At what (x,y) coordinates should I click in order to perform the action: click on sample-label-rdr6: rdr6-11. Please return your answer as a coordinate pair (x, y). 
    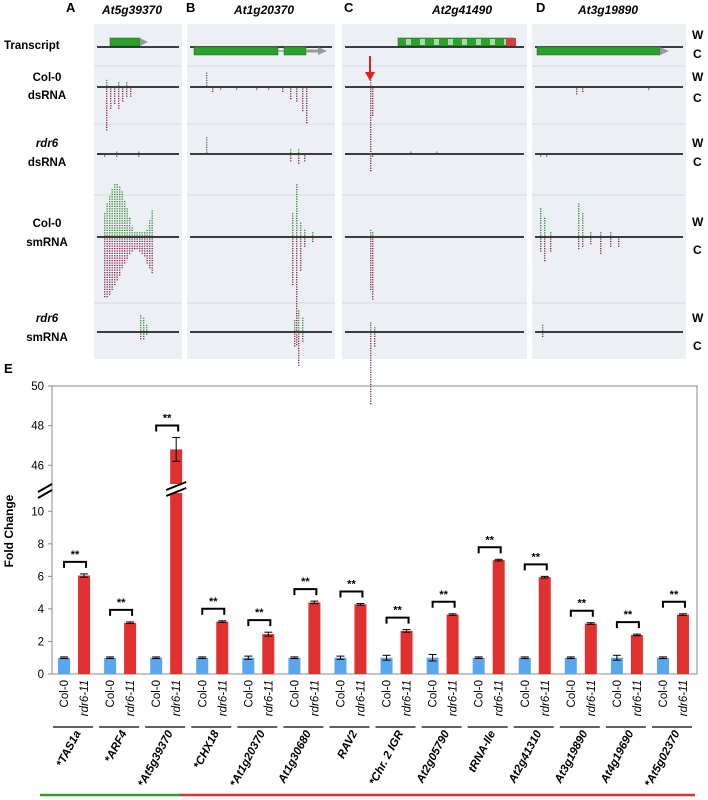
    Looking at the image, I should click on (638, 698).